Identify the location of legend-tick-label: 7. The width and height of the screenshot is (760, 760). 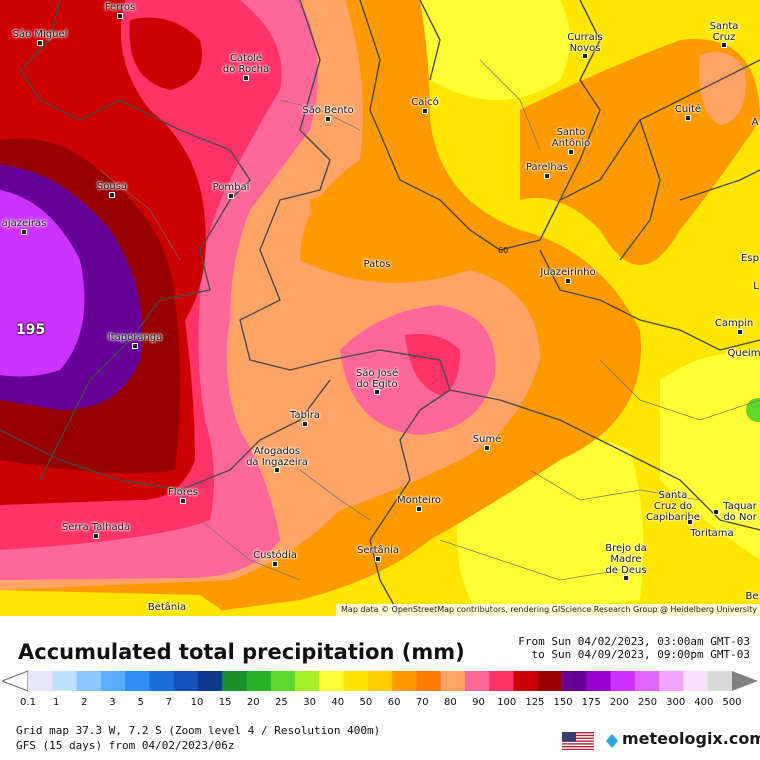
(168, 702).